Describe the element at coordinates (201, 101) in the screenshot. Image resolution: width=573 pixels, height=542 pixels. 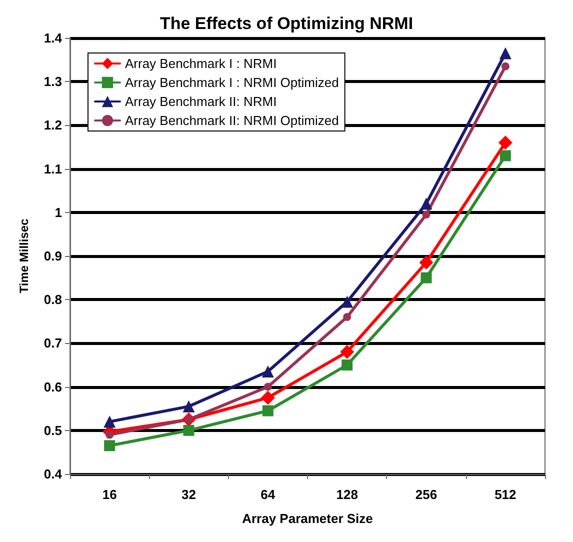
I see `legend-label: Array Benchmark II: NRMI` at that location.